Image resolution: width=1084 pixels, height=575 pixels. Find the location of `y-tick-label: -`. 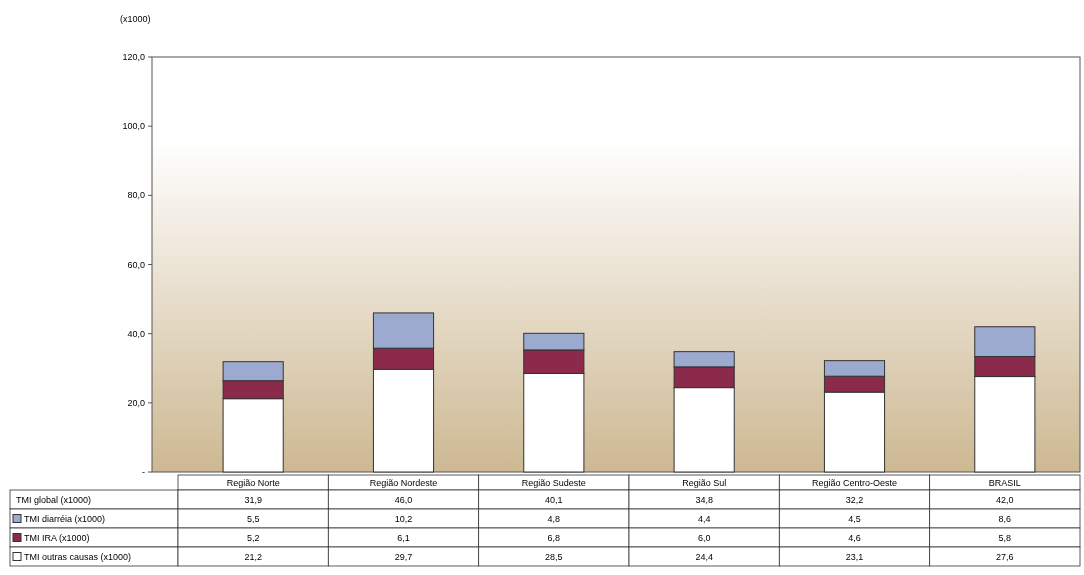

y-tick-label: - is located at coordinates (143, 472).